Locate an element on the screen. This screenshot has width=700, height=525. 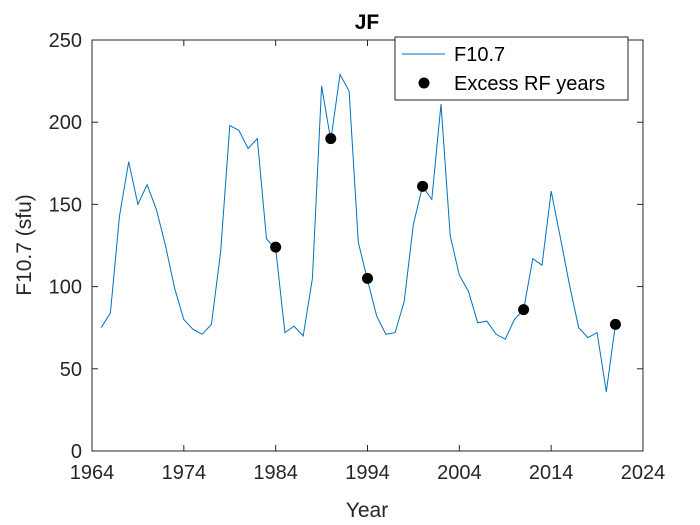
legend-label-excess-rf: Excess RF years is located at coordinates (529, 84).